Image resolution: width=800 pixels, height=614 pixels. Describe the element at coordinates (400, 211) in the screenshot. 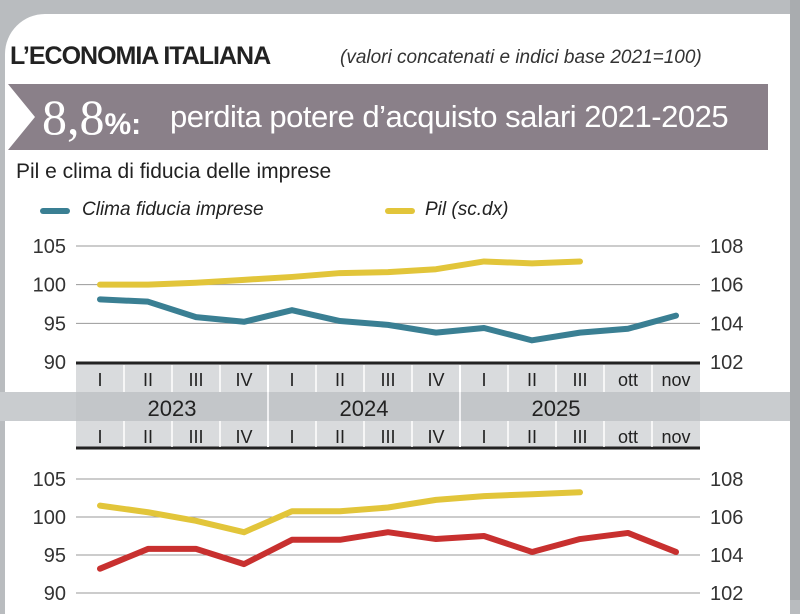

I see `legend-swatch-pil` at that location.